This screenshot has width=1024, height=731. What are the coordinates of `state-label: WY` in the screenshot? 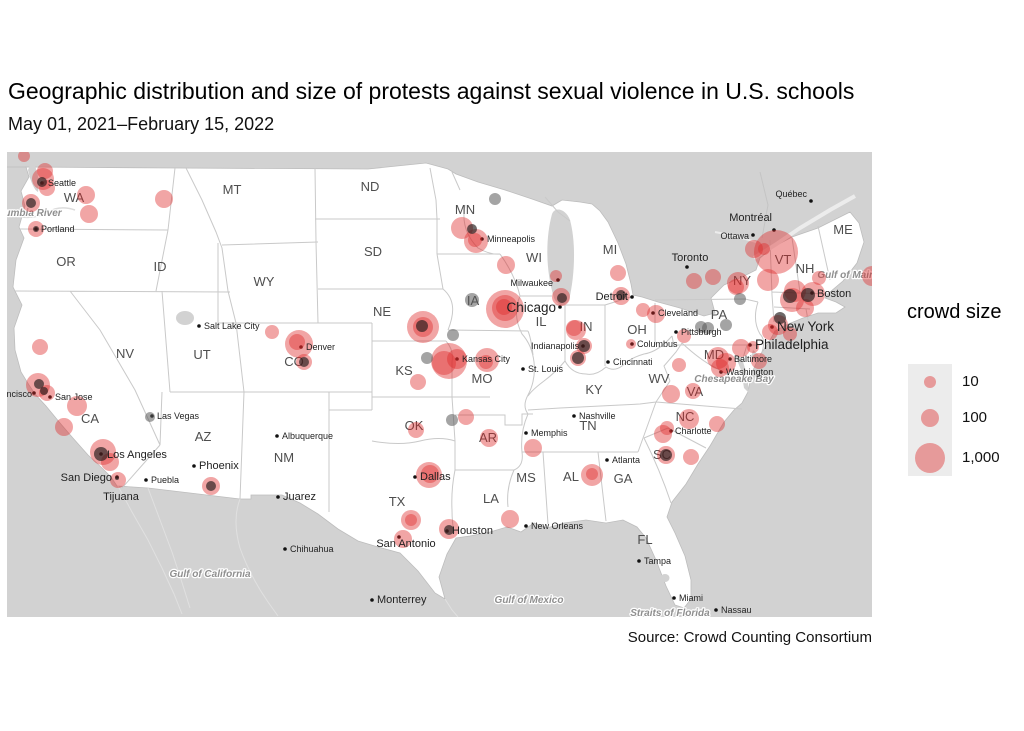 It's located at (264, 281).